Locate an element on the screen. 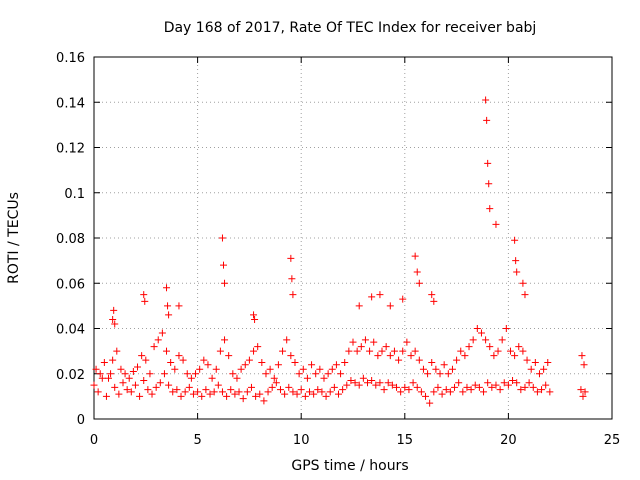 The width and height of the screenshot is (640, 480). y-tick-label: 0.14 is located at coordinates (70, 103).